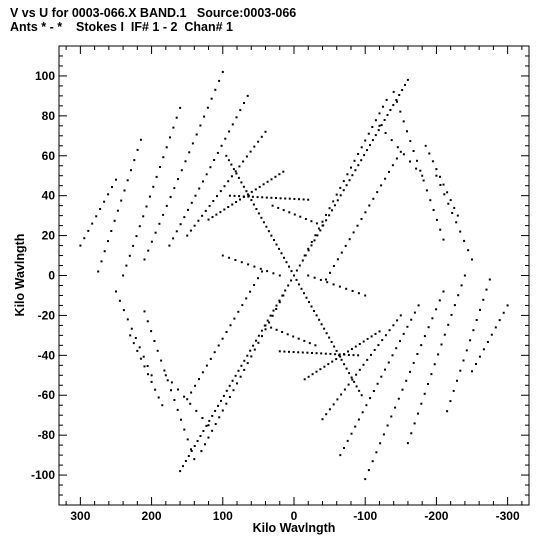 The width and height of the screenshot is (540, 541). Describe the element at coordinates (223, 516) in the screenshot. I see `x-tick-label: 100` at that location.